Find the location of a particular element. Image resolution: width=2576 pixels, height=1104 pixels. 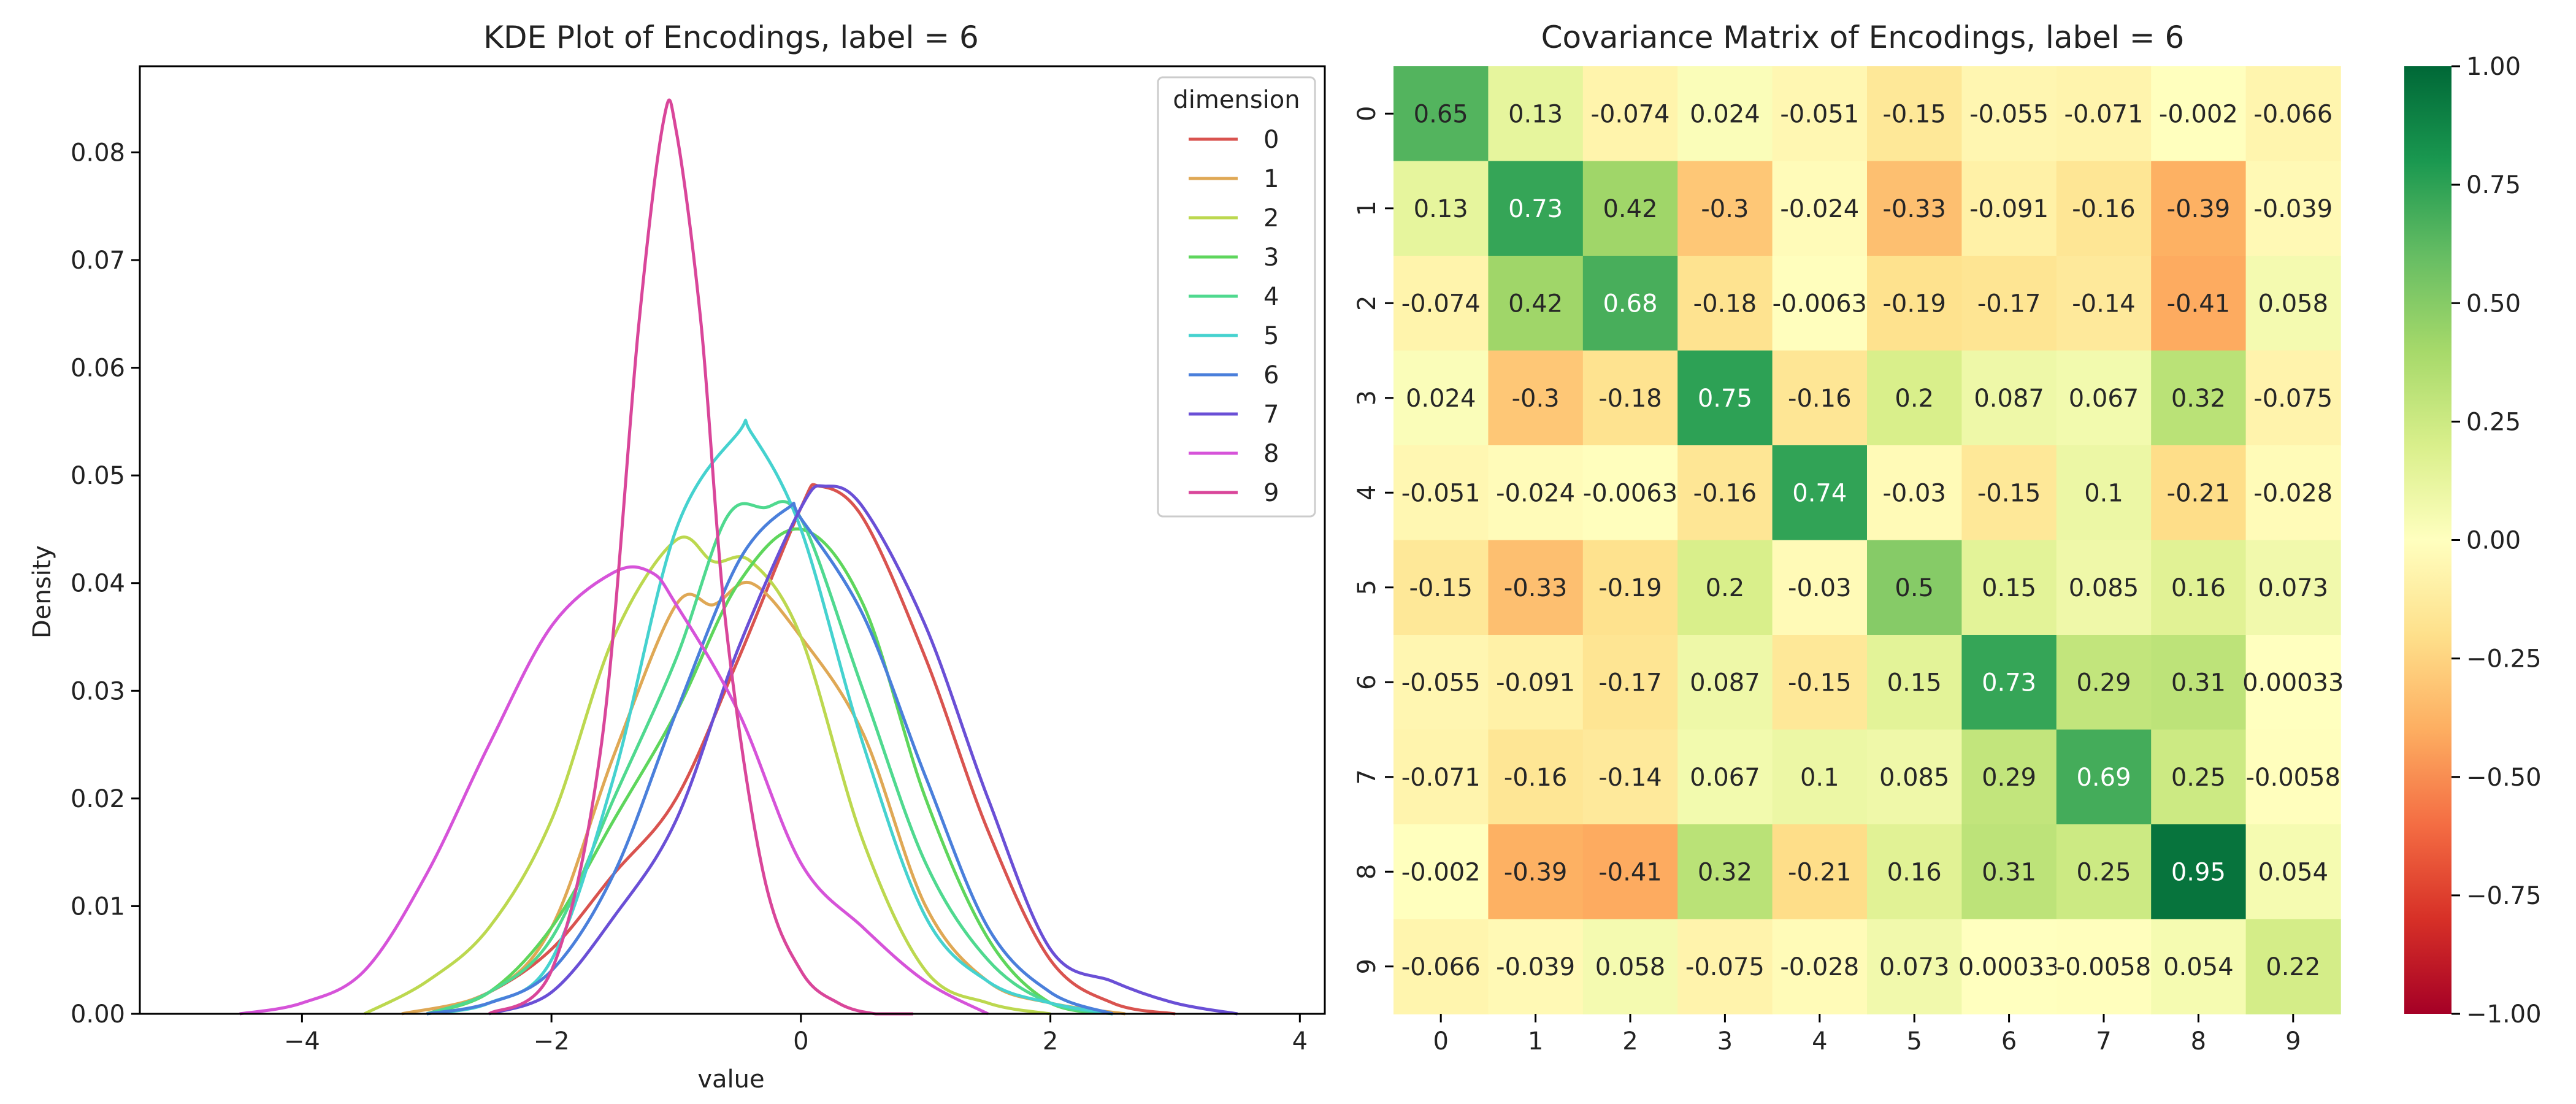

colorbar-tick-label: 0.25 is located at coordinates (2493, 422).